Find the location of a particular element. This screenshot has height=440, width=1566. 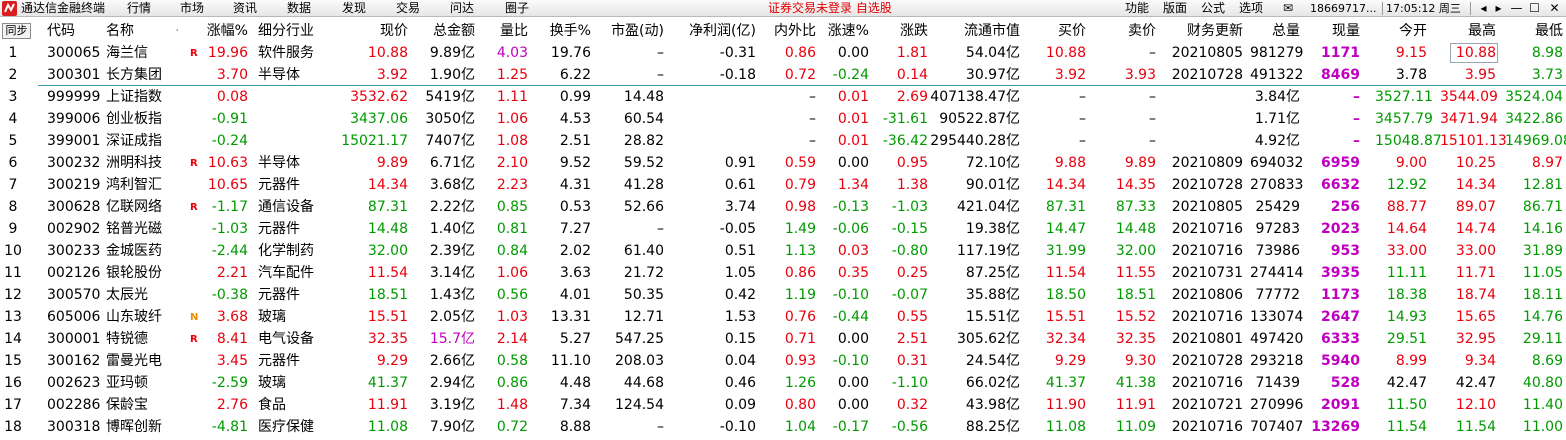

menu-shuju: 数据 is located at coordinates (299, 8).